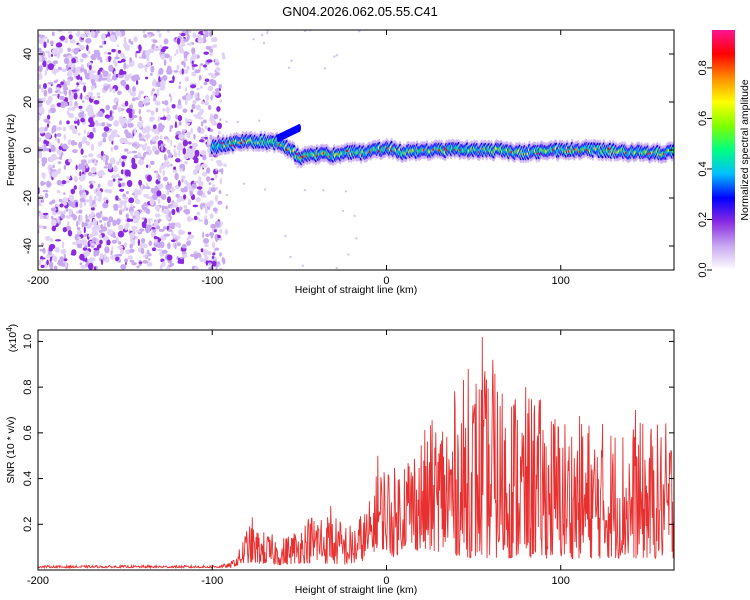  What do you see at coordinates (38, 581) in the screenshot?
I see `x-tick-label: -200` at bounding box center [38, 581].